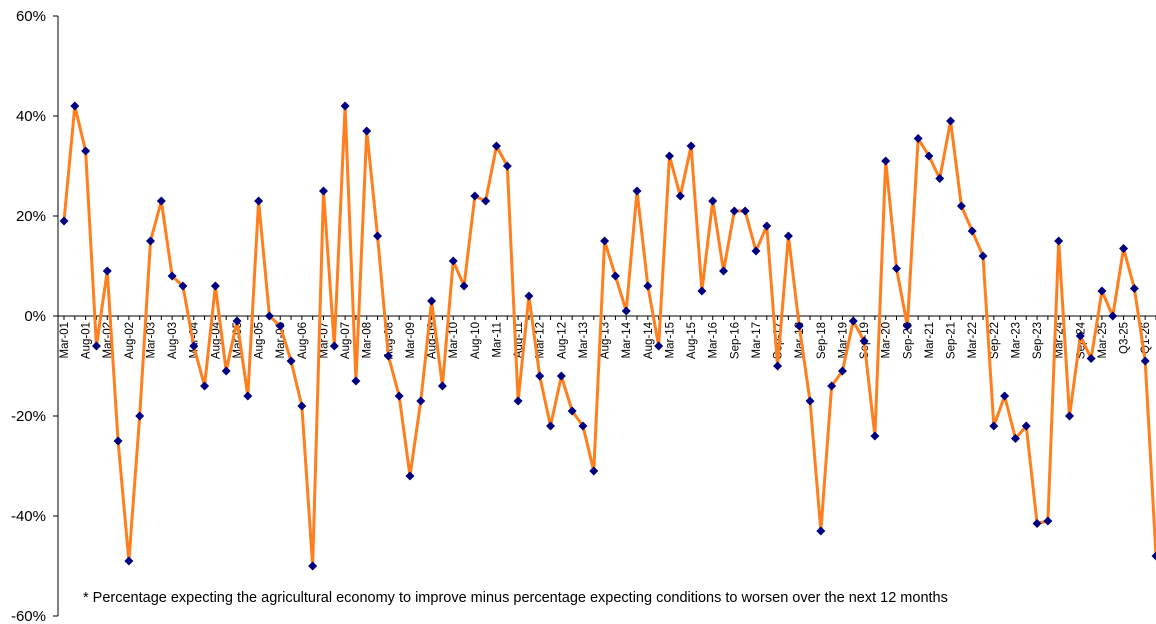 This screenshot has height=624, width=1156. I want to click on y-tick-label: 0%, so click(35, 316).